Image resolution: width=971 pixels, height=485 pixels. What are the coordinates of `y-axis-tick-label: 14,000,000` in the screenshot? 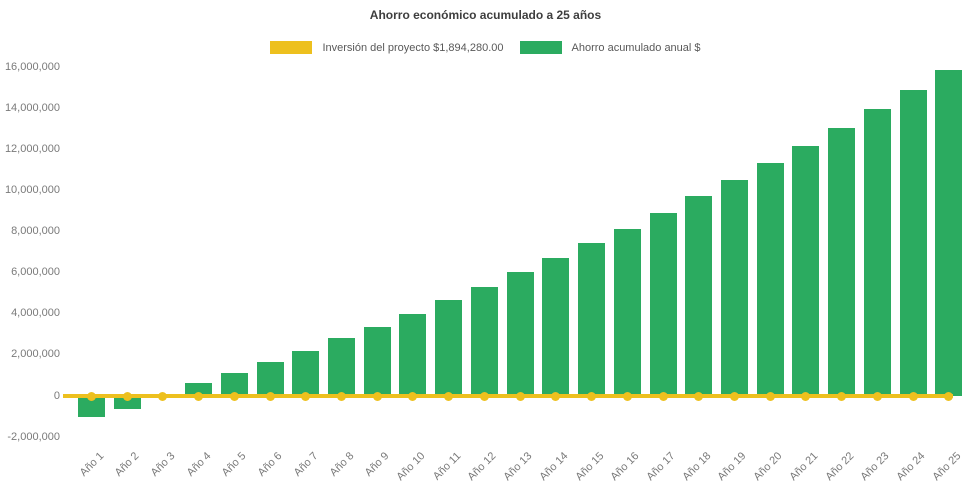 It's located at (32, 107).